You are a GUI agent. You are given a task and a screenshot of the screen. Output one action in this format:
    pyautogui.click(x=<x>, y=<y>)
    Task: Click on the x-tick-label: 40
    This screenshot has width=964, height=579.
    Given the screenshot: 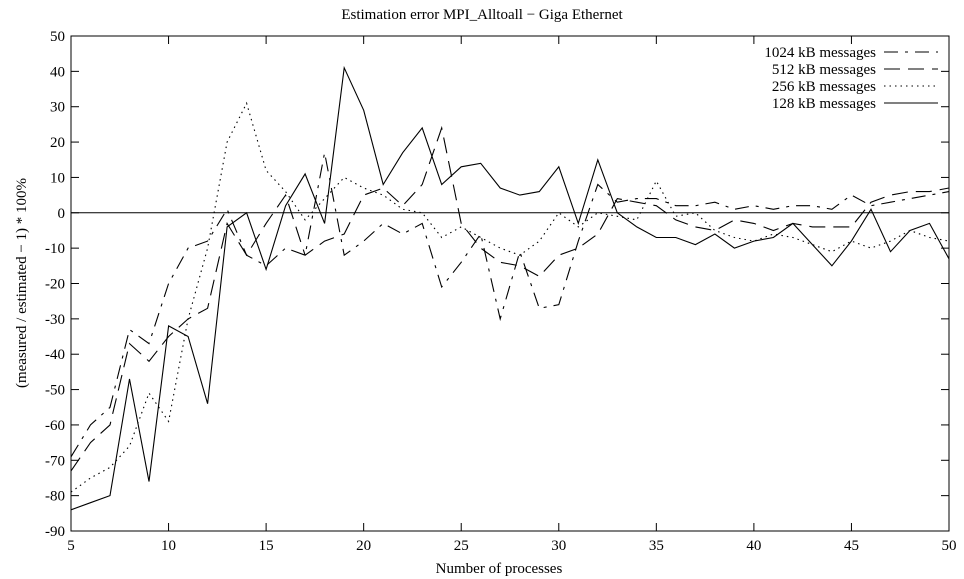 What is the action you would take?
    pyautogui.click(x=753, y=546)
    